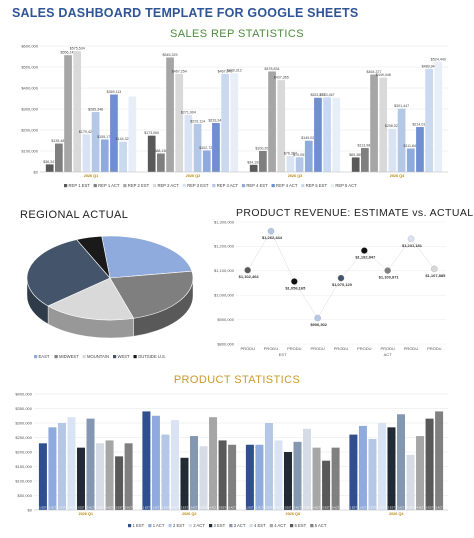 This screenshot has width=474, height=538. I want to click on data-label: $144,320, so click(123, 139).